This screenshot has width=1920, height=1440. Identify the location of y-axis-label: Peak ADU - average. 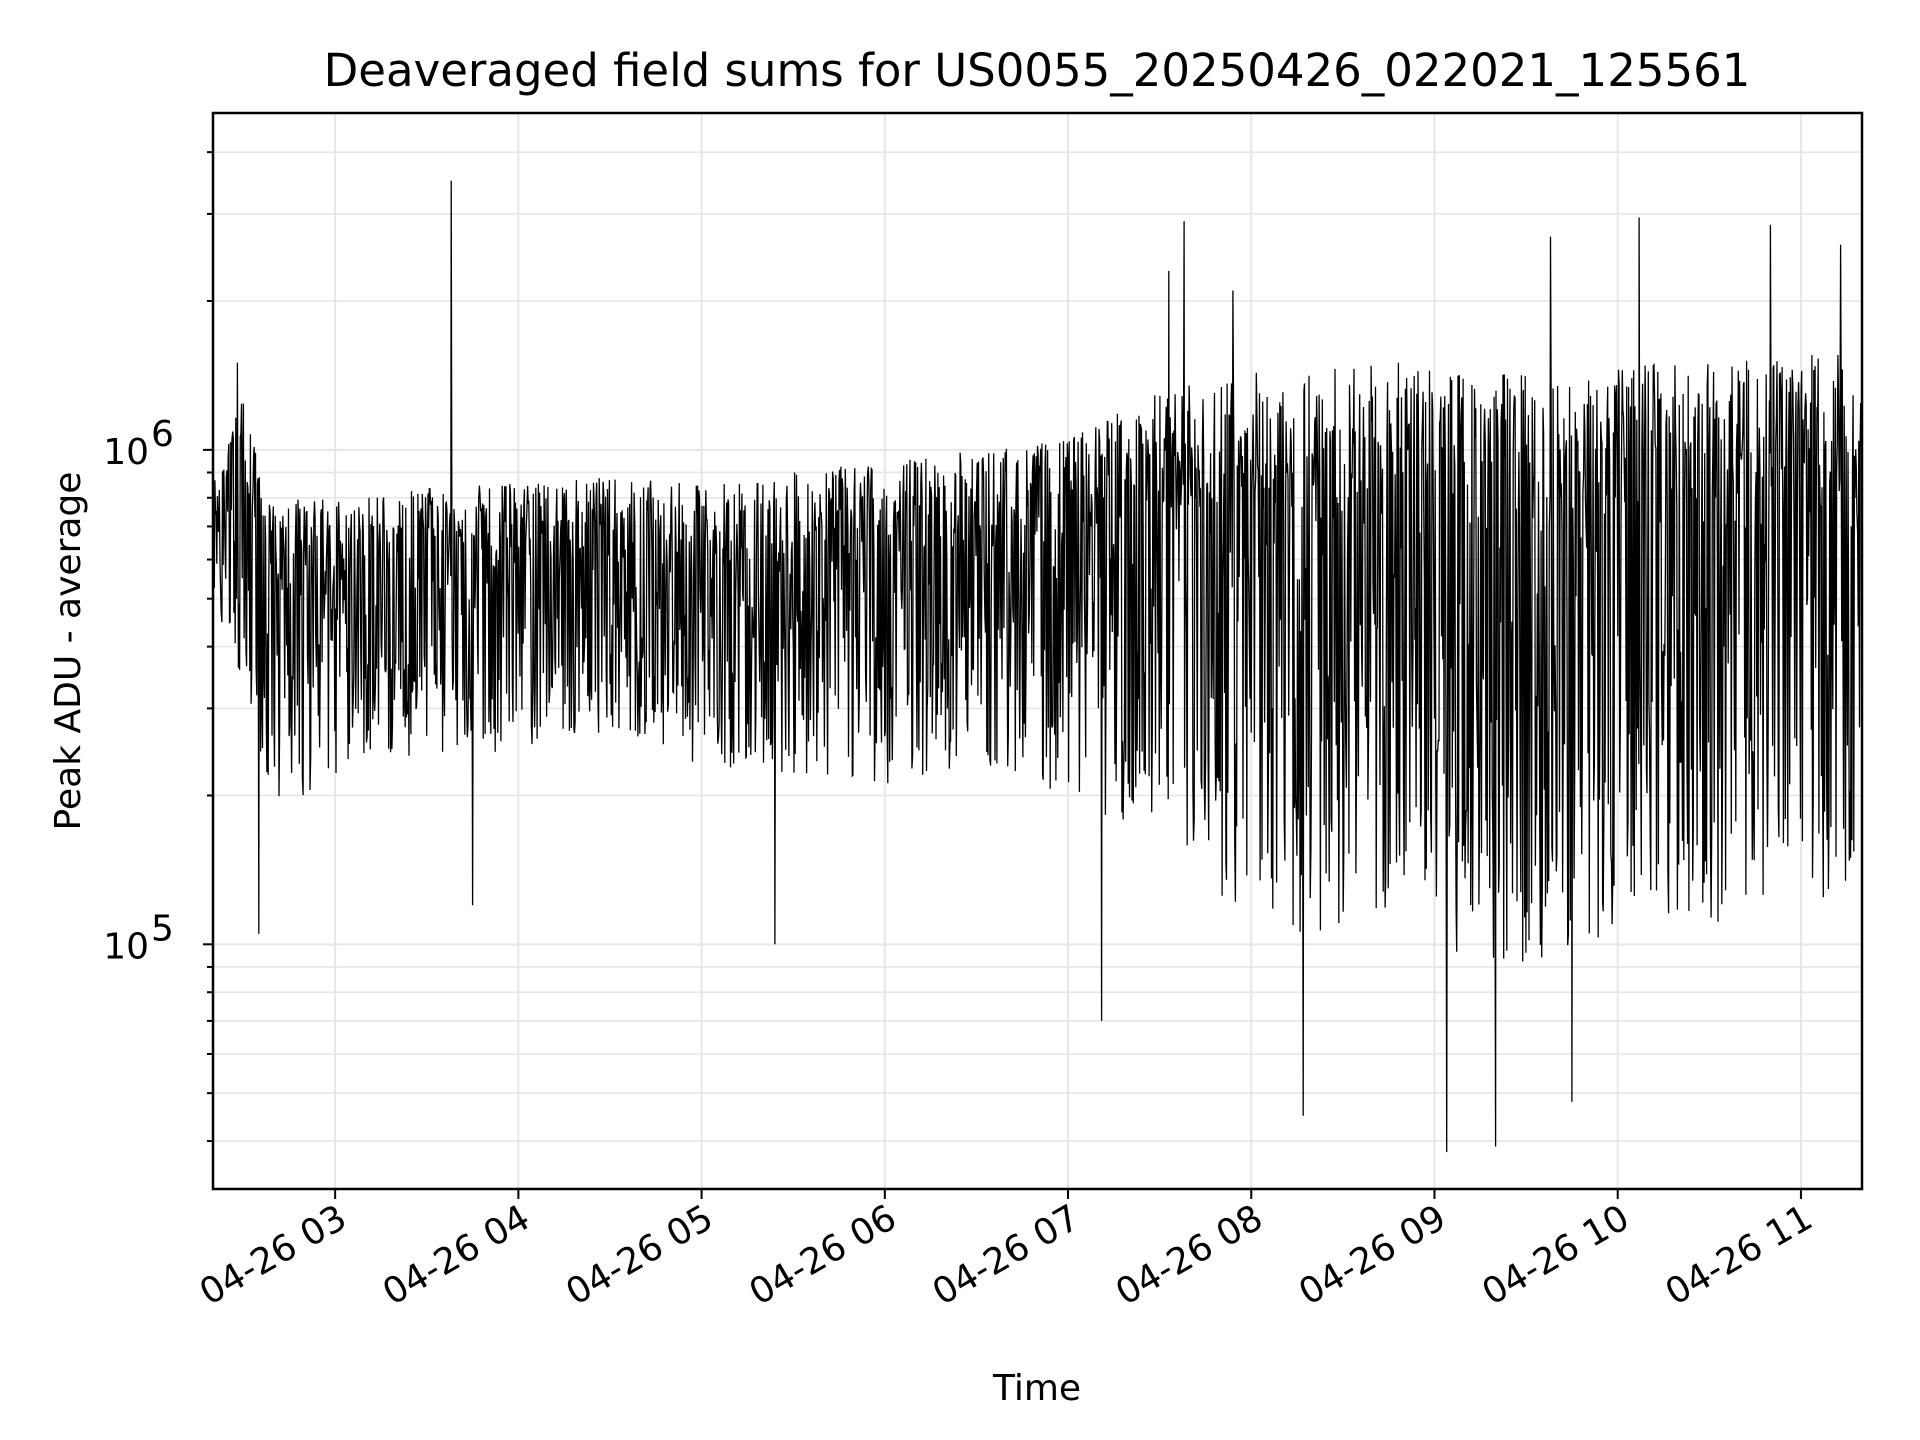
(68, 651).